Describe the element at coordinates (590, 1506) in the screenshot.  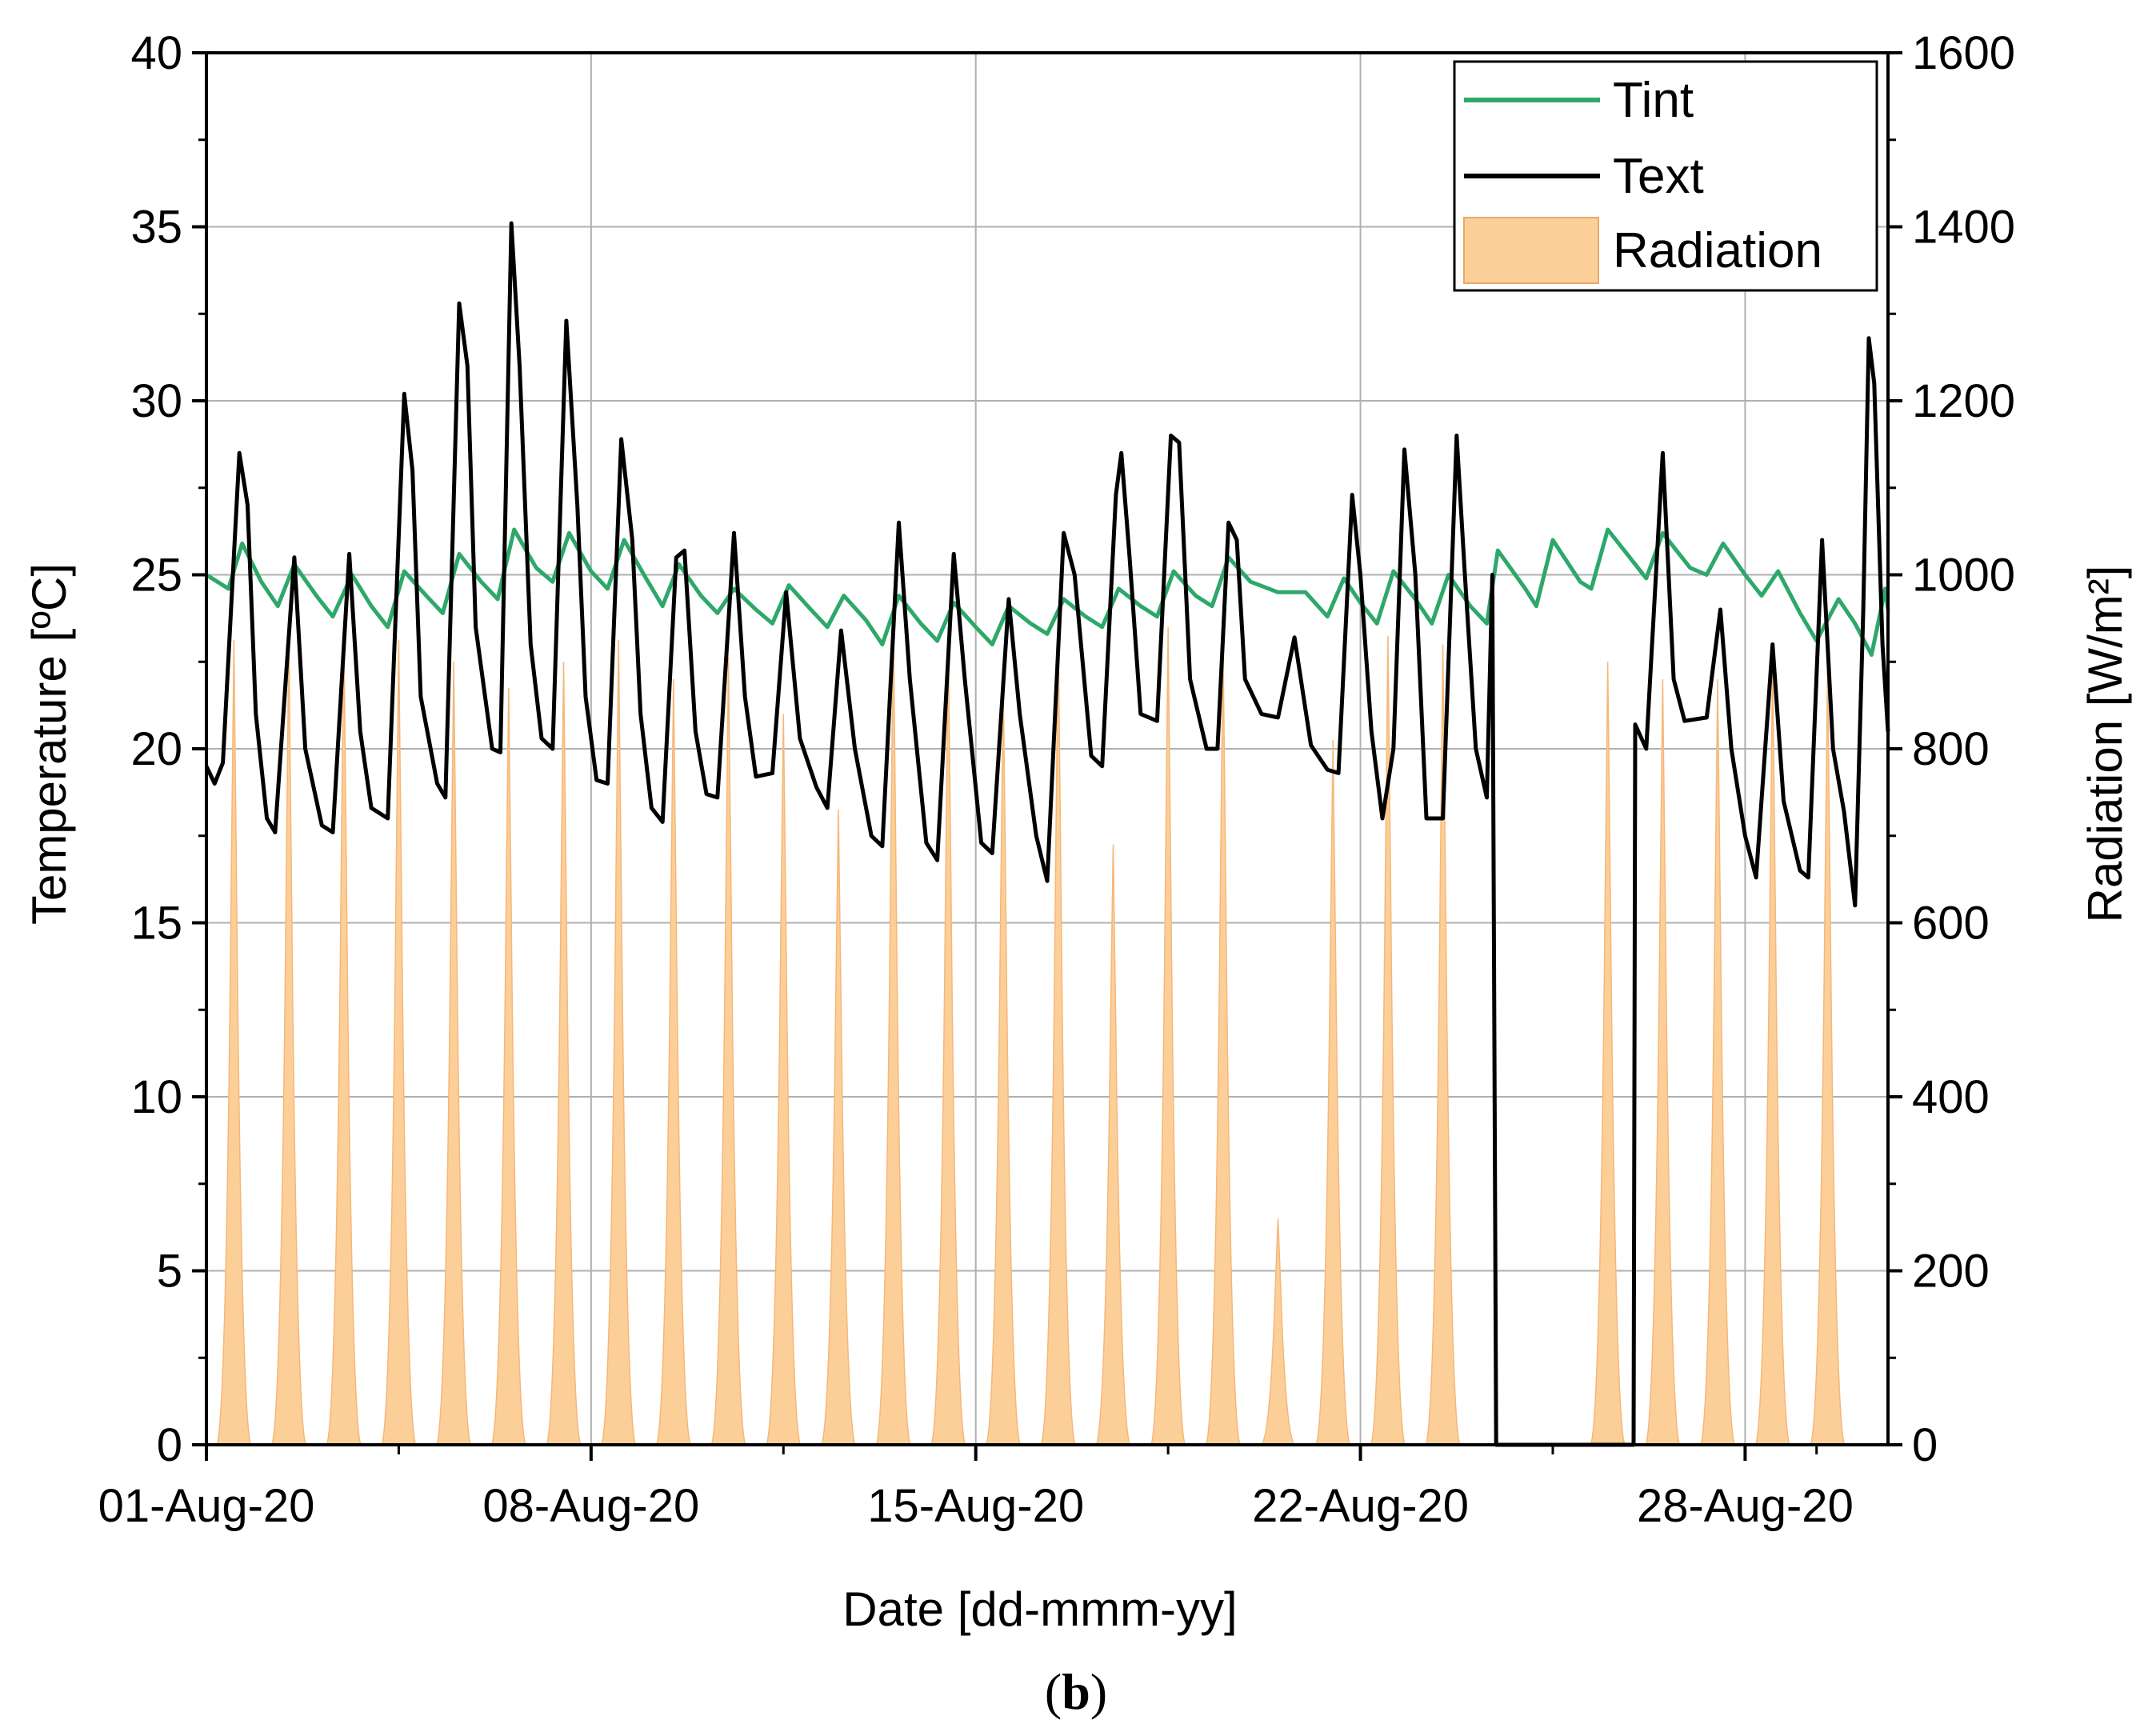
I see `x-tick-label: 08-Aug-20` at that location.